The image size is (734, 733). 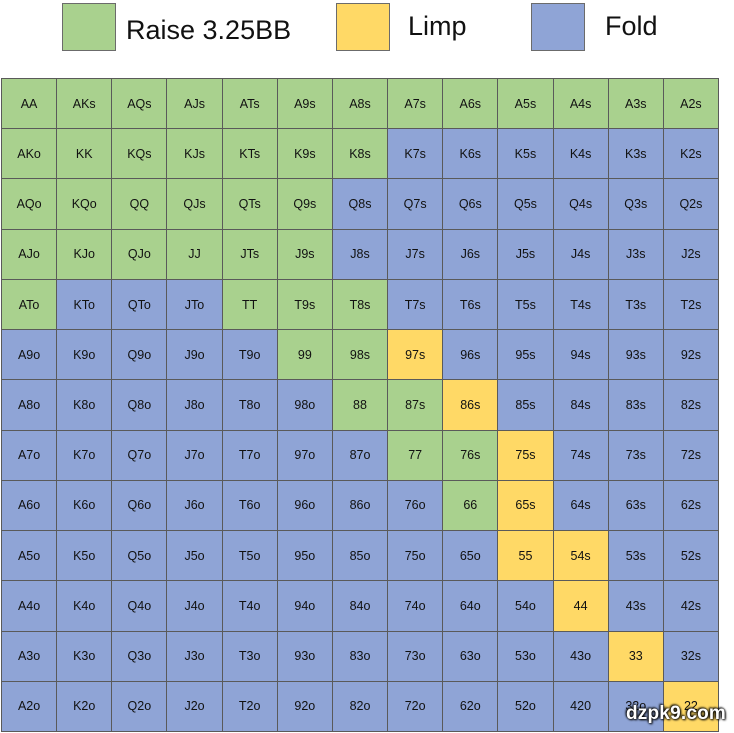 I want to click on hand-cell: 75o, so click(x=416, y=556).